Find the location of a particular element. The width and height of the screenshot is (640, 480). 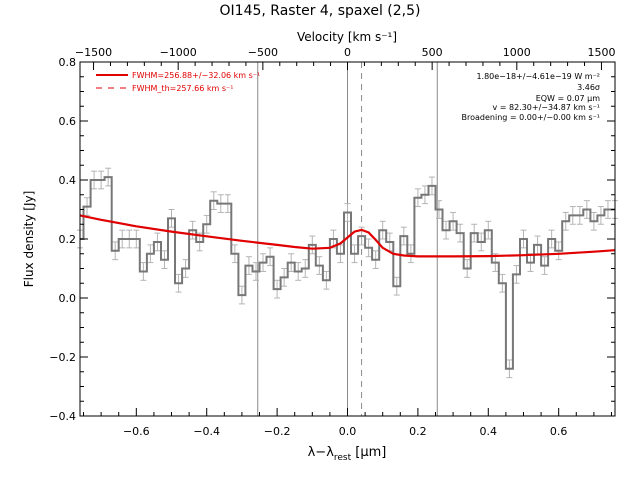

velocity-tick-label: −500 is located at coordinates (263, 52).